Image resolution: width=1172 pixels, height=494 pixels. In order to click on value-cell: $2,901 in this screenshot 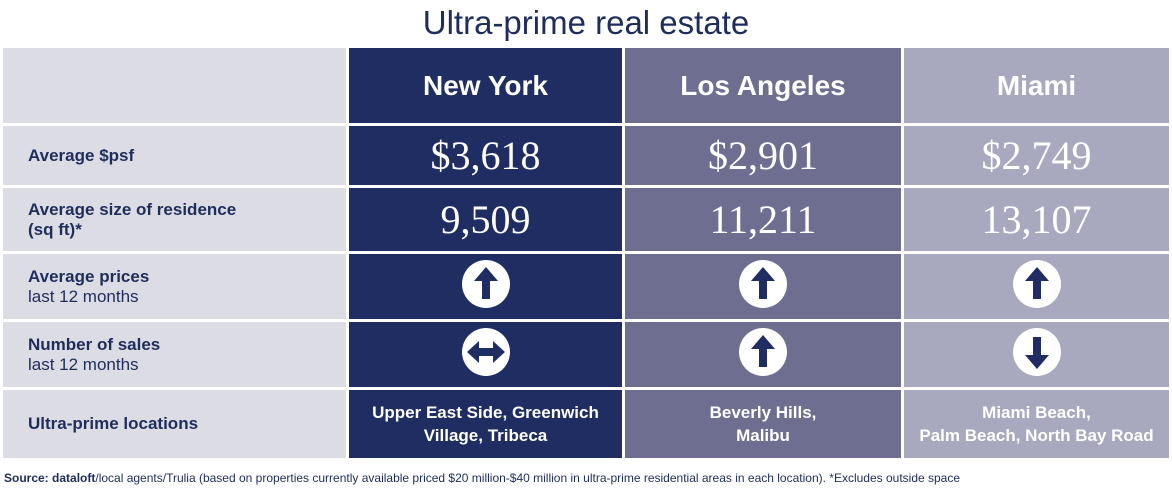, I will do `click(763, 155)`.